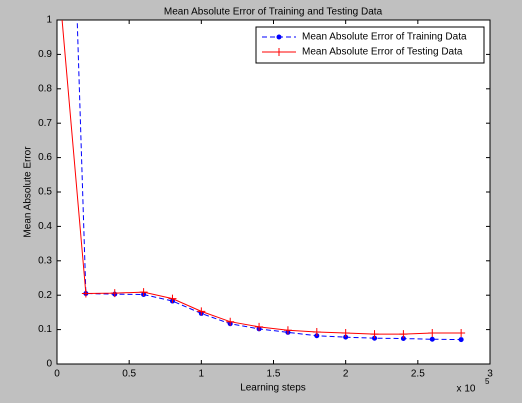 The height and width of the screenshot is (403, 522). Describe the element at coordinates (346, 374) in the screenshot. I see `x-tick-label: 2` at that location.